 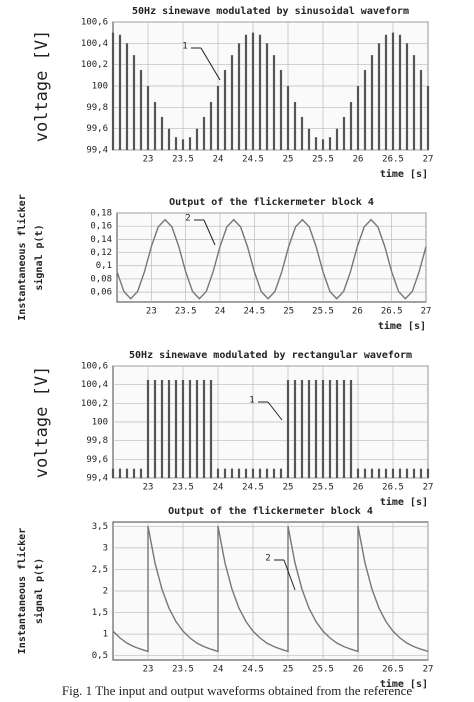 I want to click on y-tick-label: 0,18, so click(x=101, y=214).